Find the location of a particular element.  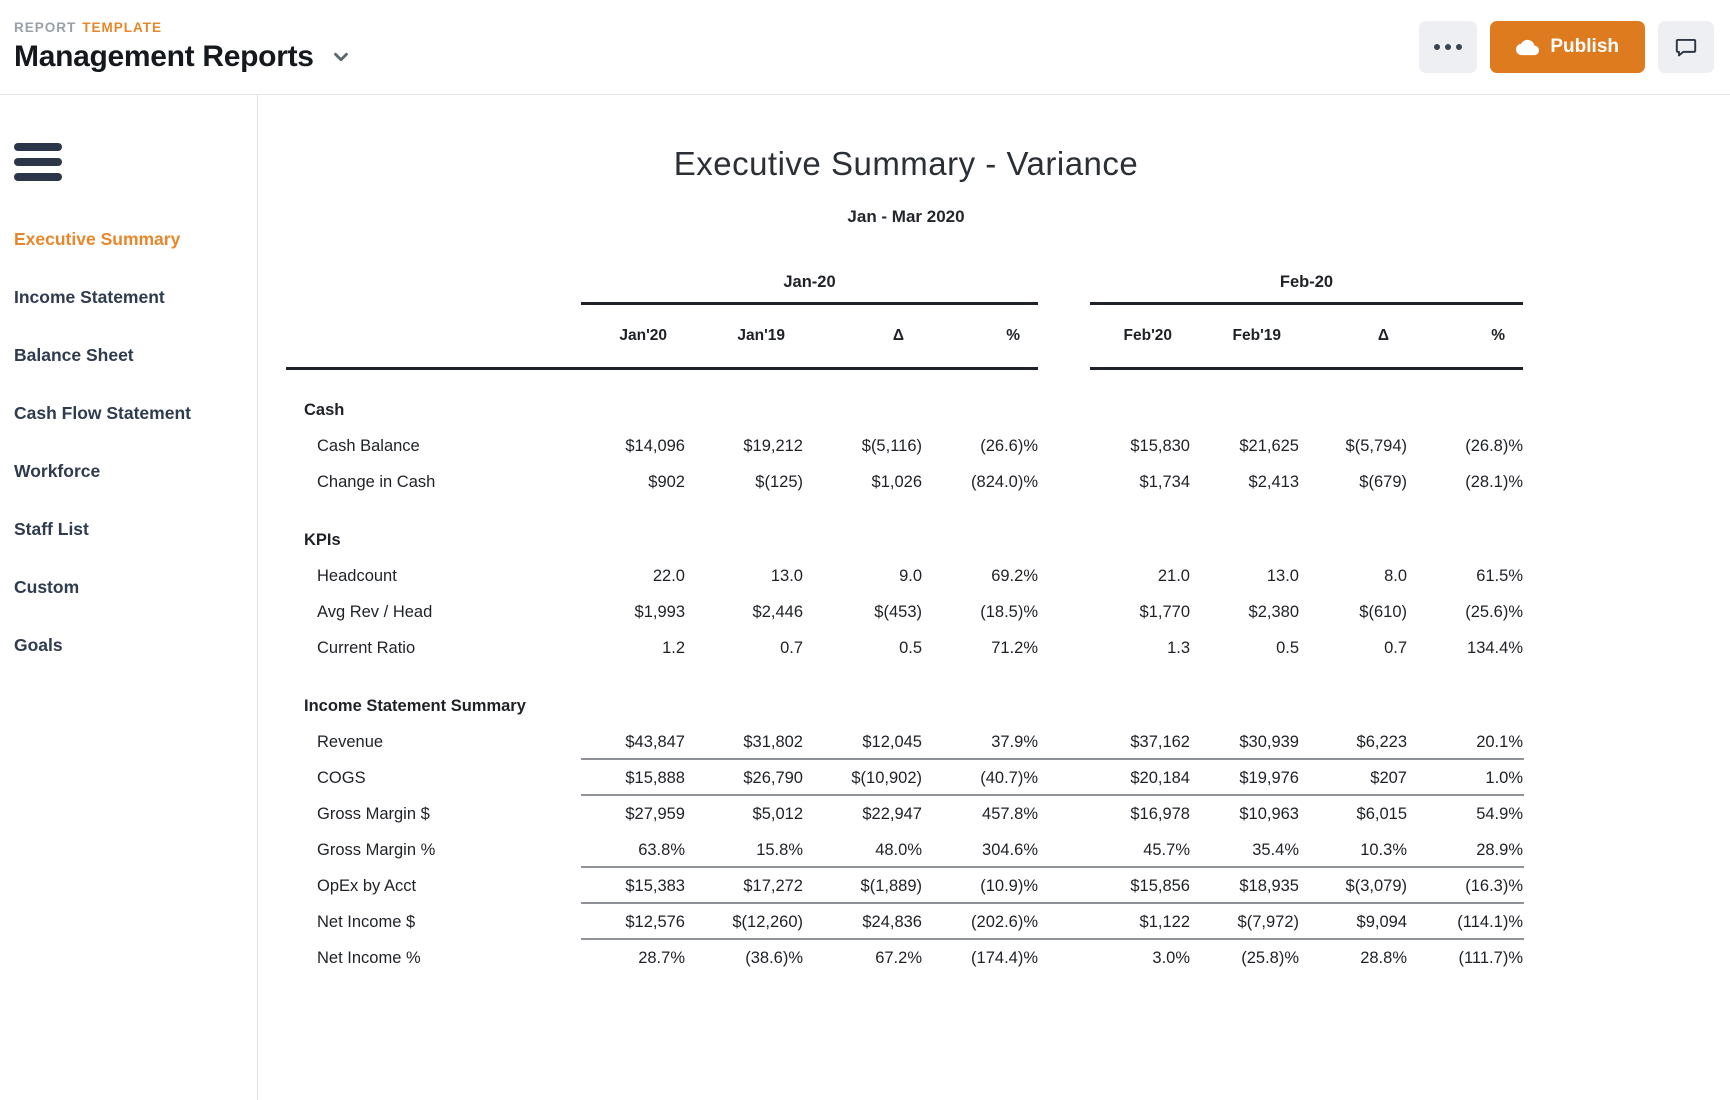

sidebar-item-custom: Custom is located at coordinates (47, 587).